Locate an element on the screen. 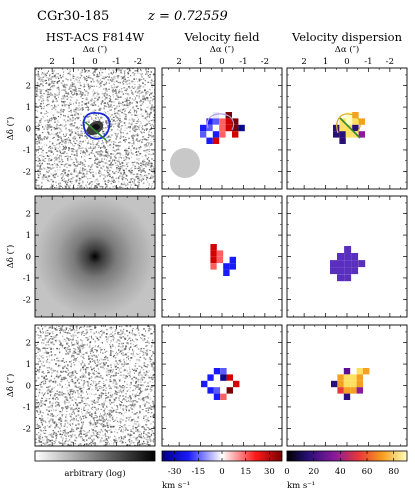 Image resolution: width=415 pixels, height=497 pixels. column-title-dispersion: Velocity dispersion is located at coordinates (347, 37).